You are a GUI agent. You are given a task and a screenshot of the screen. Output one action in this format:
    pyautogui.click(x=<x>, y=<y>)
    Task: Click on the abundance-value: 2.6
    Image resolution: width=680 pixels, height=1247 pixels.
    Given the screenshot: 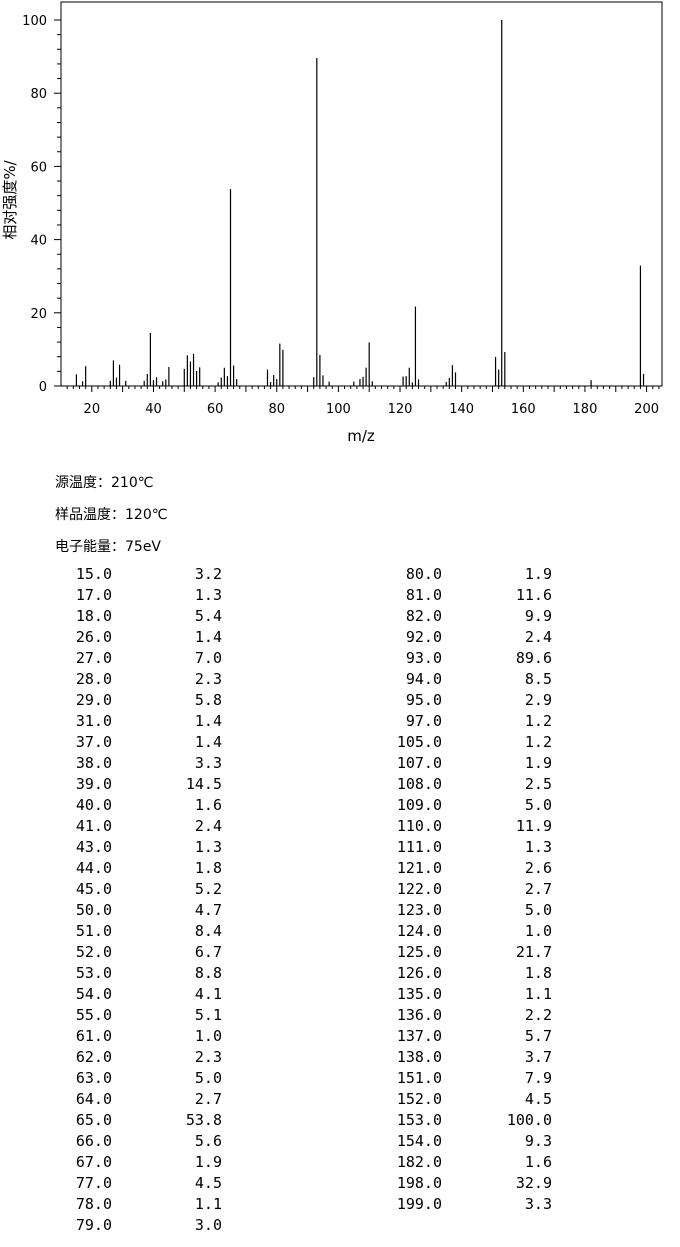 What is the action you would take?
    pyautogui.click(x=538, y=868)
    